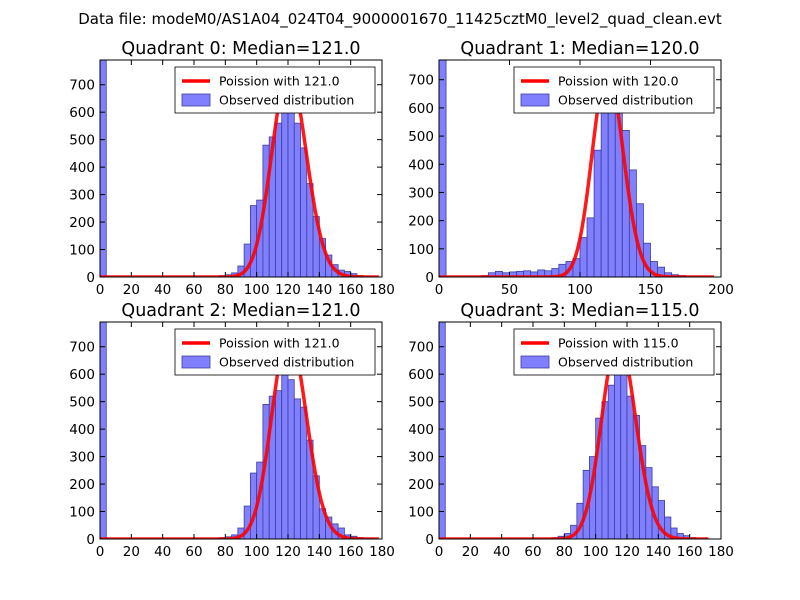 The height and width of the screenshot is (600, 800). I want to click on x-tick-label: 50, so click(509, 290).